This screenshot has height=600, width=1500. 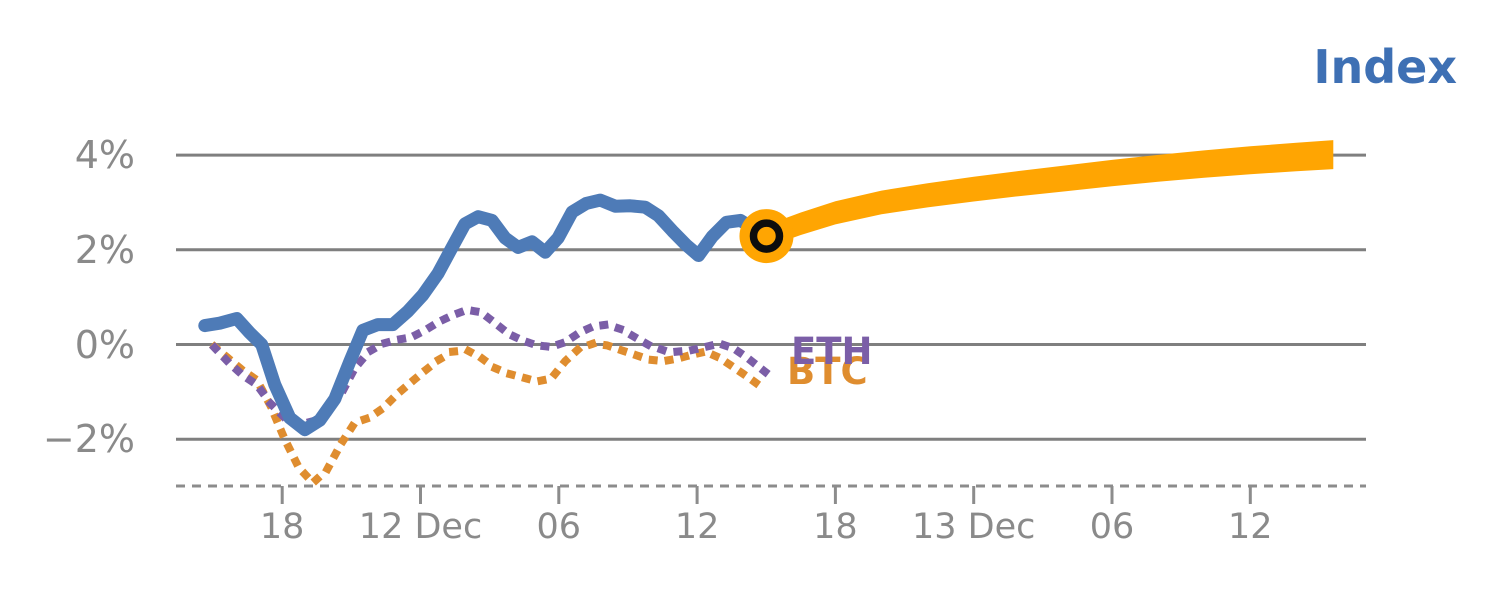 What do you see at coordinates (827, 371) in the screenshot?
I see `btc-series-label: BTC` at bounding box center [827, 371].